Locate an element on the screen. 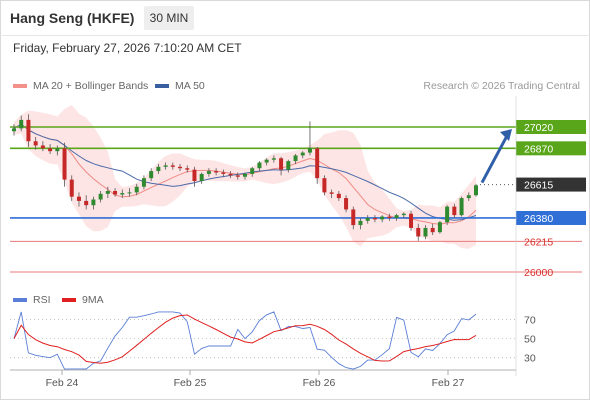  x-tick-label-feb-25: Feb 25 is located at coordinates (190, 383).